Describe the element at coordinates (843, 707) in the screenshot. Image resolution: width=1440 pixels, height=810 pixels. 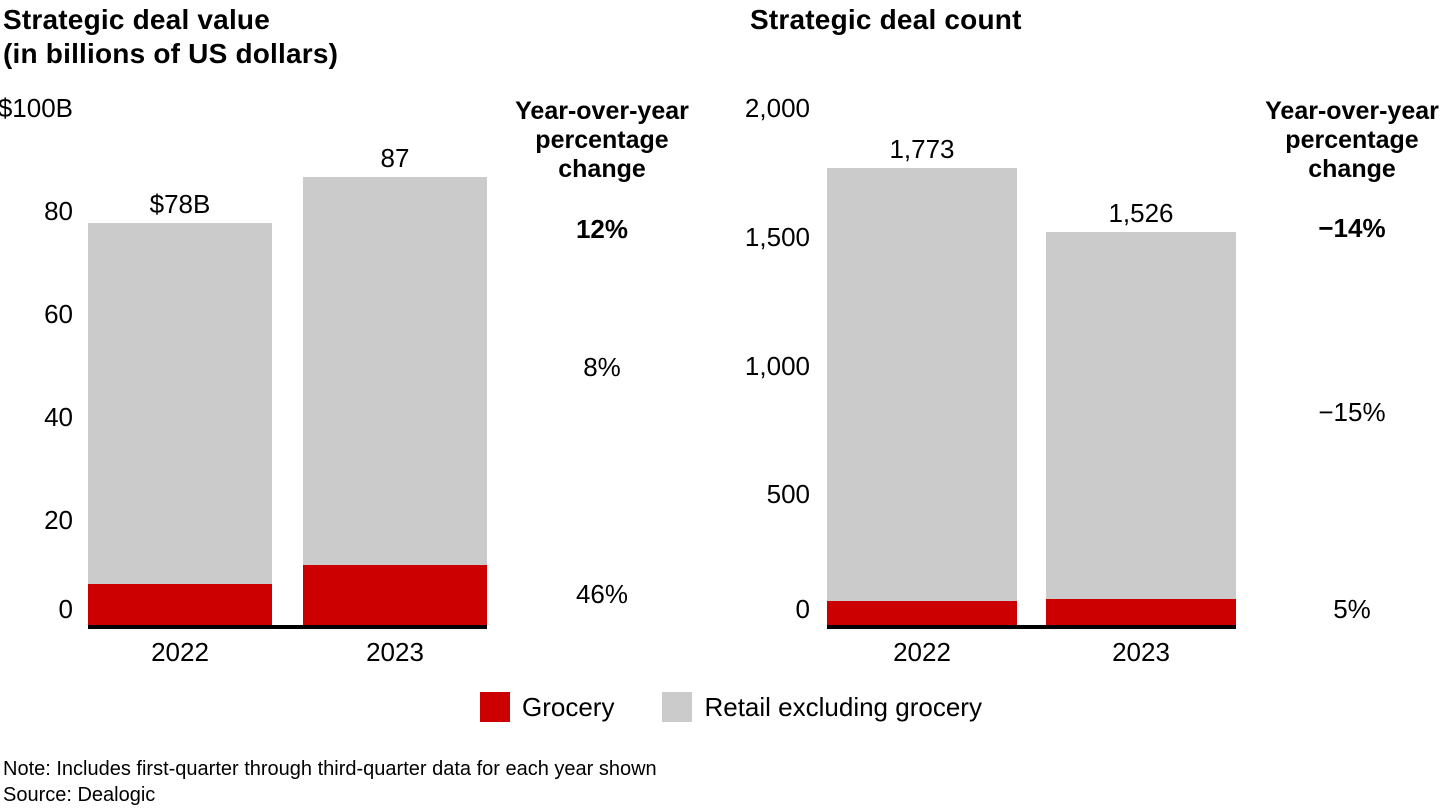
I see `legend-label-retail: Retail excluding grocery` at that location.